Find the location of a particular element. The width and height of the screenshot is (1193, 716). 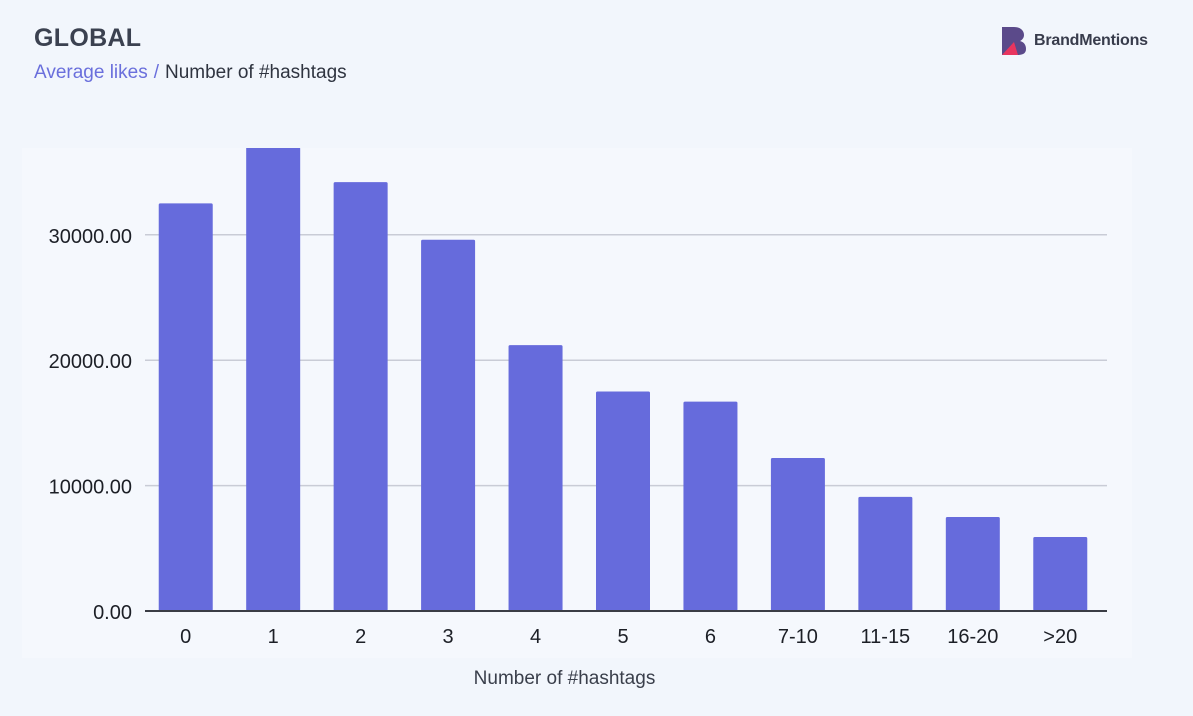

brand-name: BrandMentions is located at coordinates (1091, 40).